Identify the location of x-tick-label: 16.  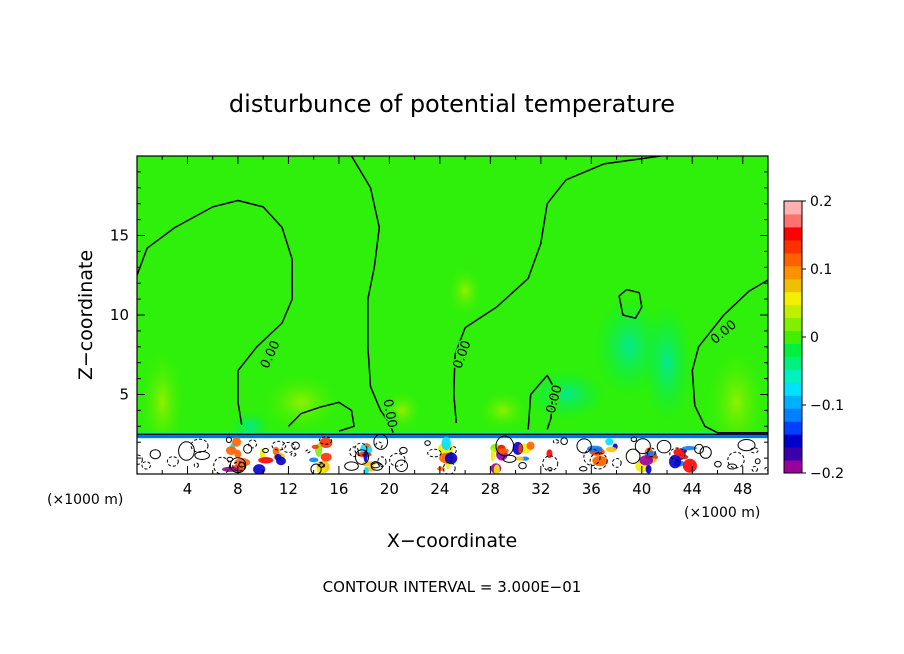
(338, 489).